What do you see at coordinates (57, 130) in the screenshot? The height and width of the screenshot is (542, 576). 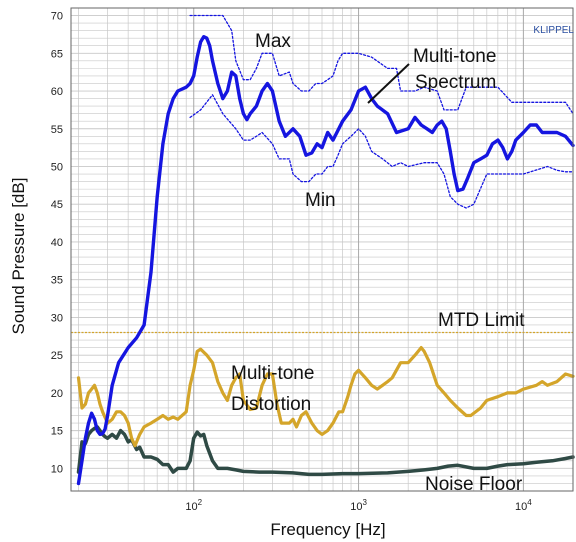 I see `y-tick-label: 55` at bounding box center [57, 130].